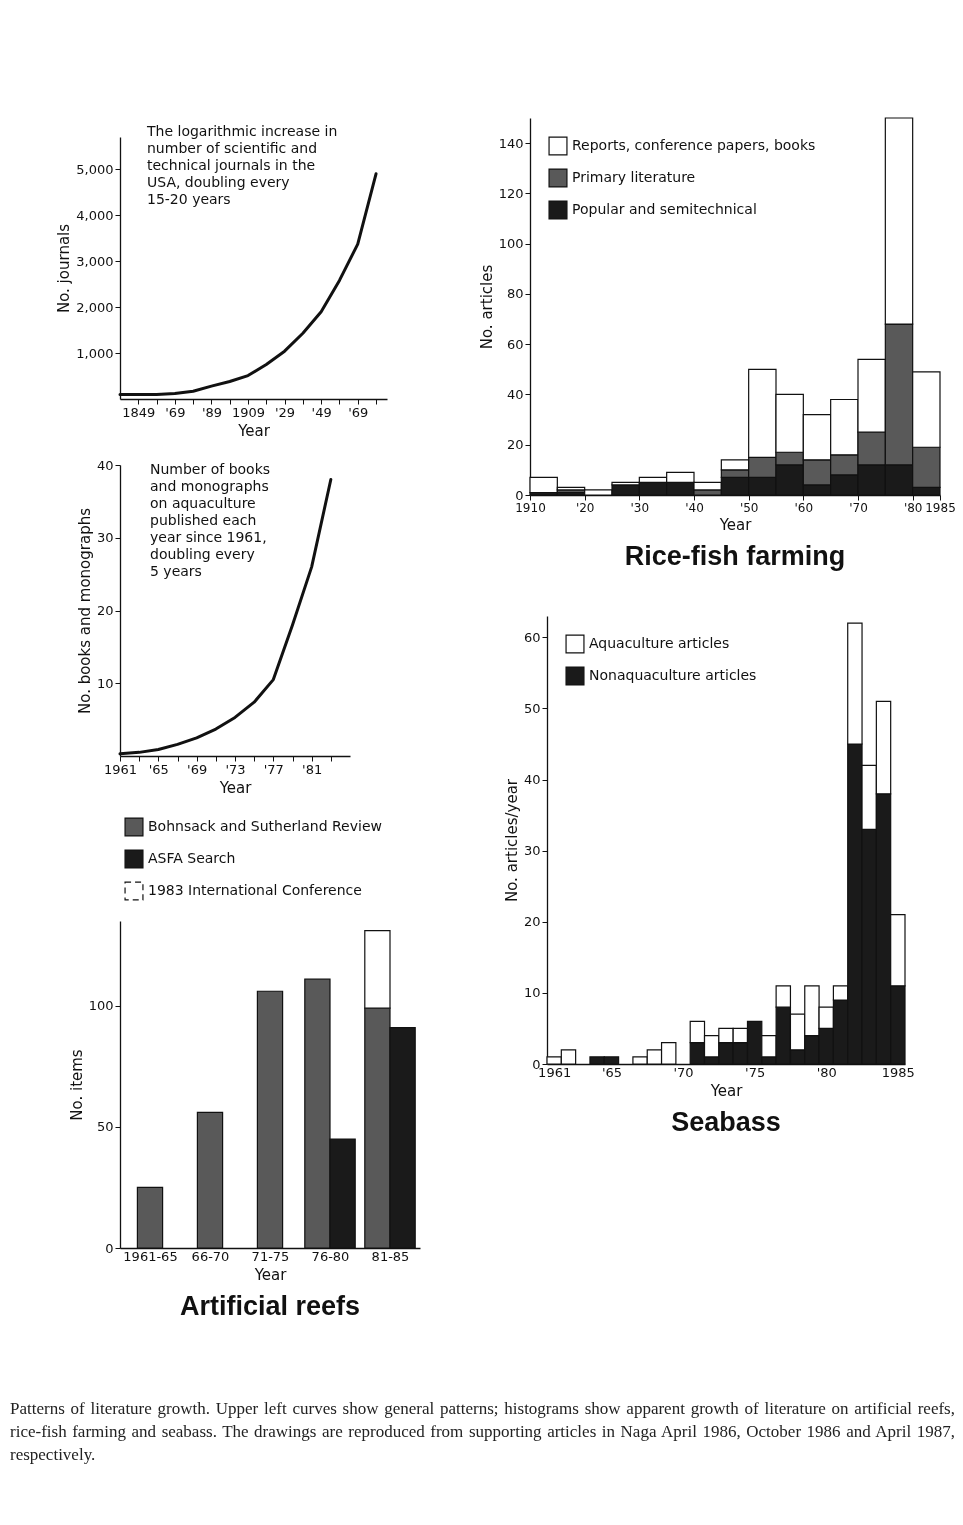 The height and width of the screenshot is (1525, 963). I want to click on text: Seabass, so click(726, 1122).